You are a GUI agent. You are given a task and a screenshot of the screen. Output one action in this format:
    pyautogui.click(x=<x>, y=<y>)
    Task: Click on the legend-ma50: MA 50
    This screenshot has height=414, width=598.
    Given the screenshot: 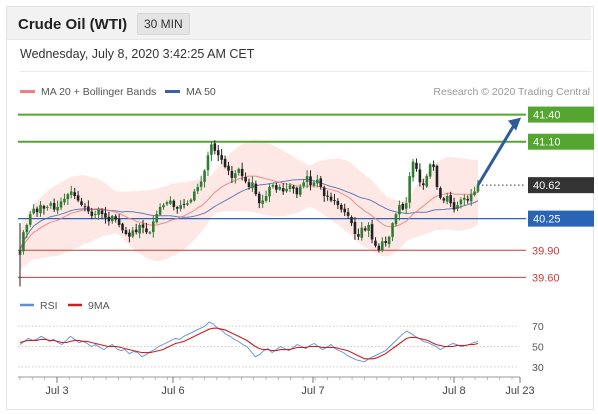 What is the action you would take?
    pyautogui.click(x=190, y=92)
    